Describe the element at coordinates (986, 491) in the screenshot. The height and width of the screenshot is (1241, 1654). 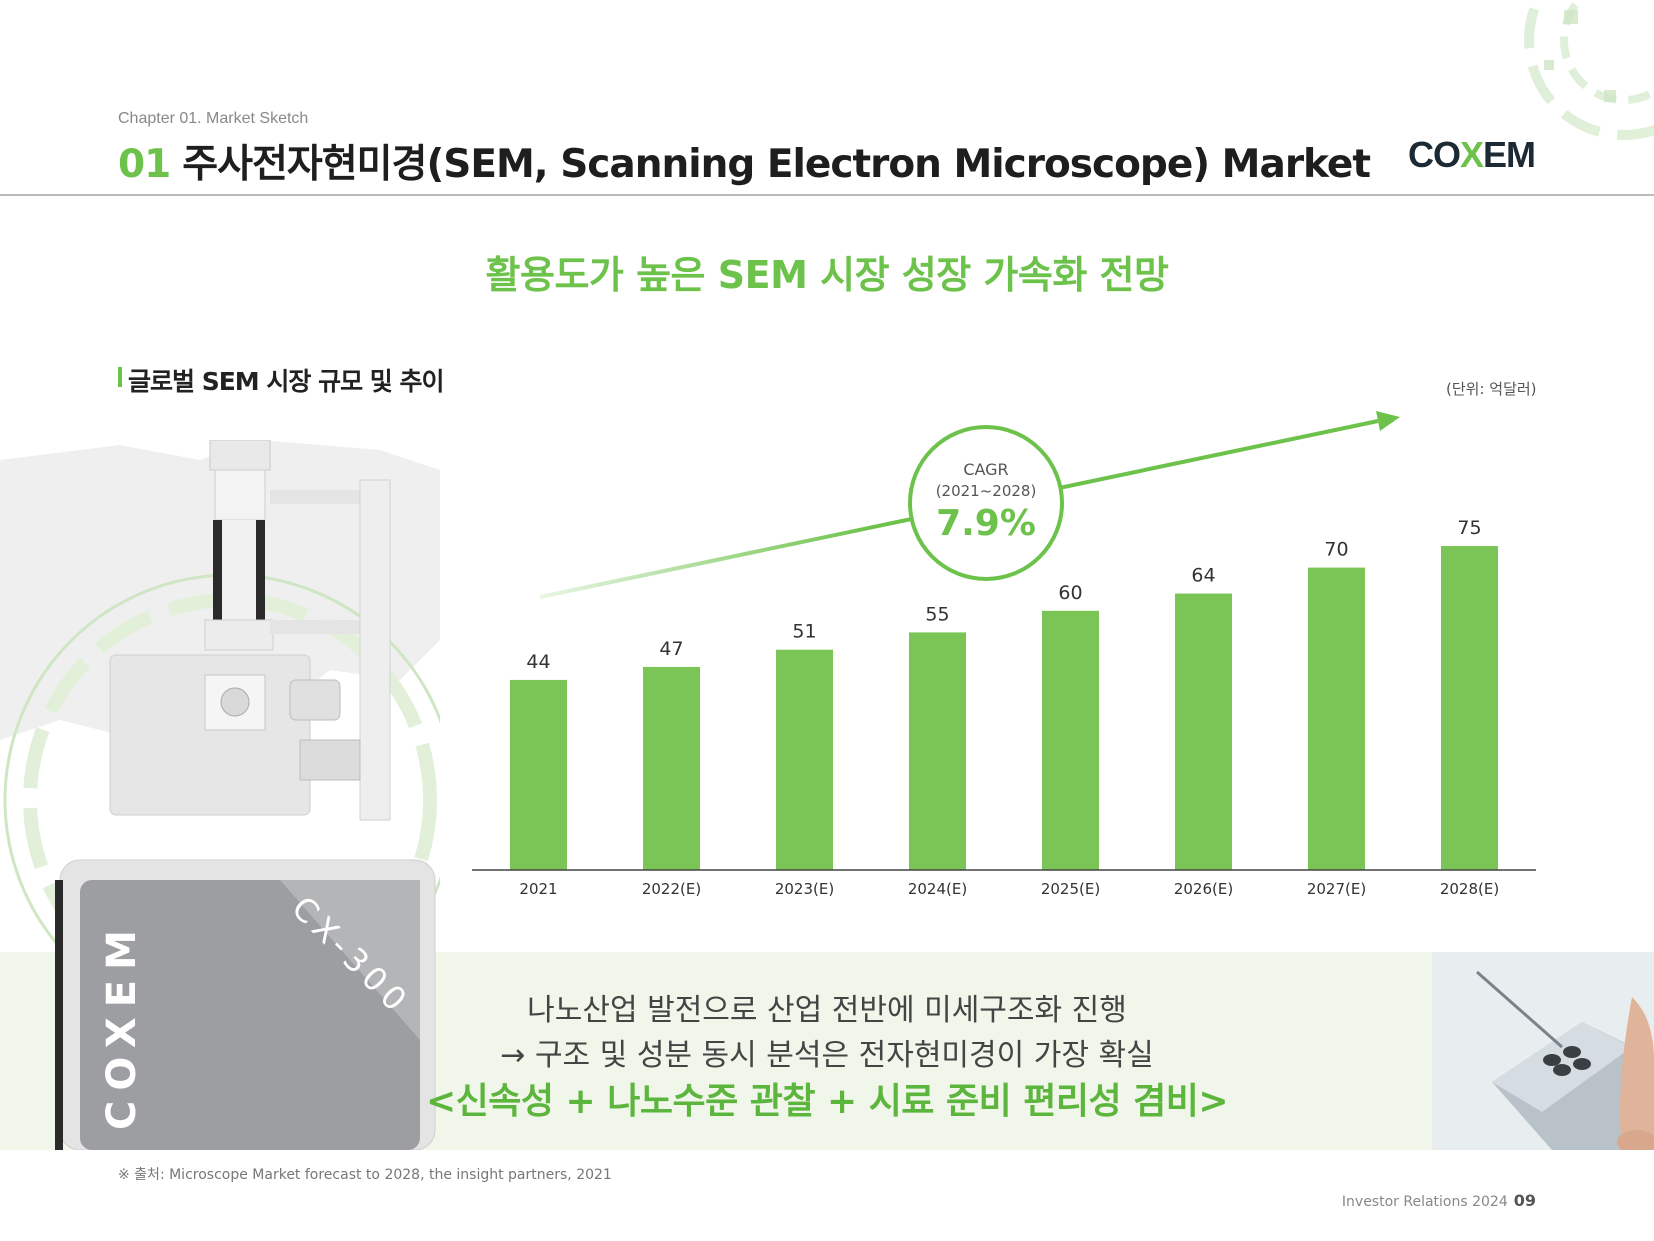
I see `cagr-period: (2021~2028)` at that location.